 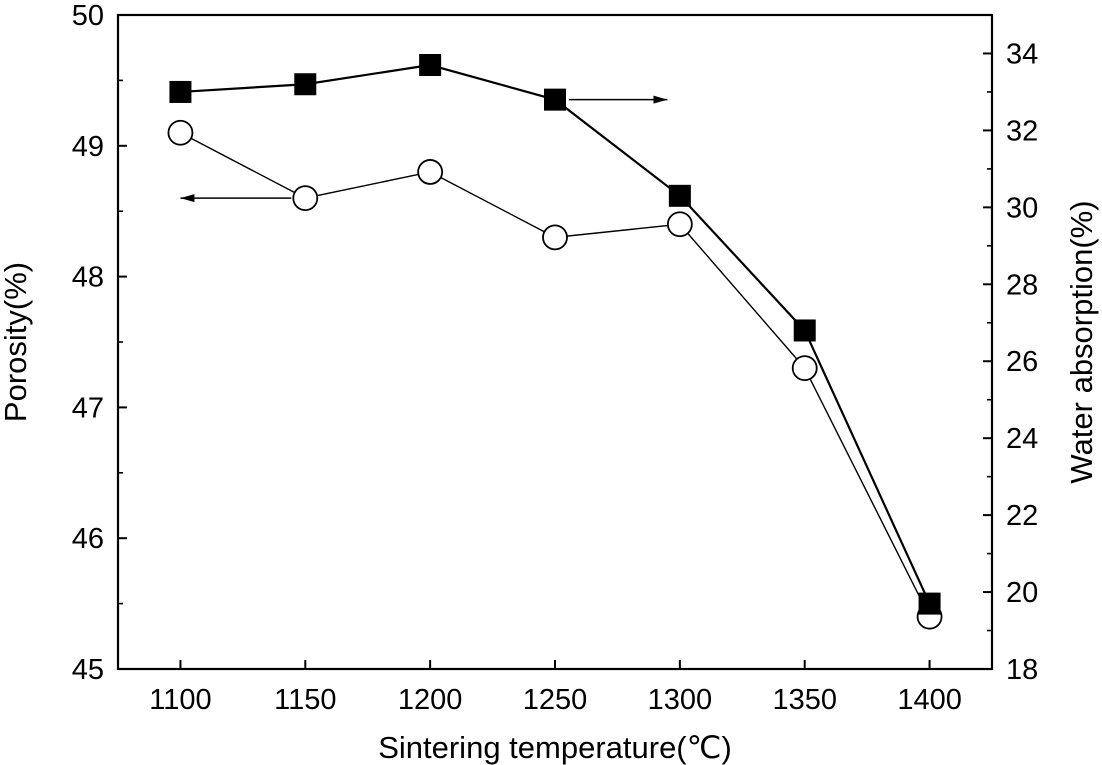 What do you see at coordinates (680, 700) in the screenshot?
I see `x-tick-label: 1300` at bounding box center [680, 700].